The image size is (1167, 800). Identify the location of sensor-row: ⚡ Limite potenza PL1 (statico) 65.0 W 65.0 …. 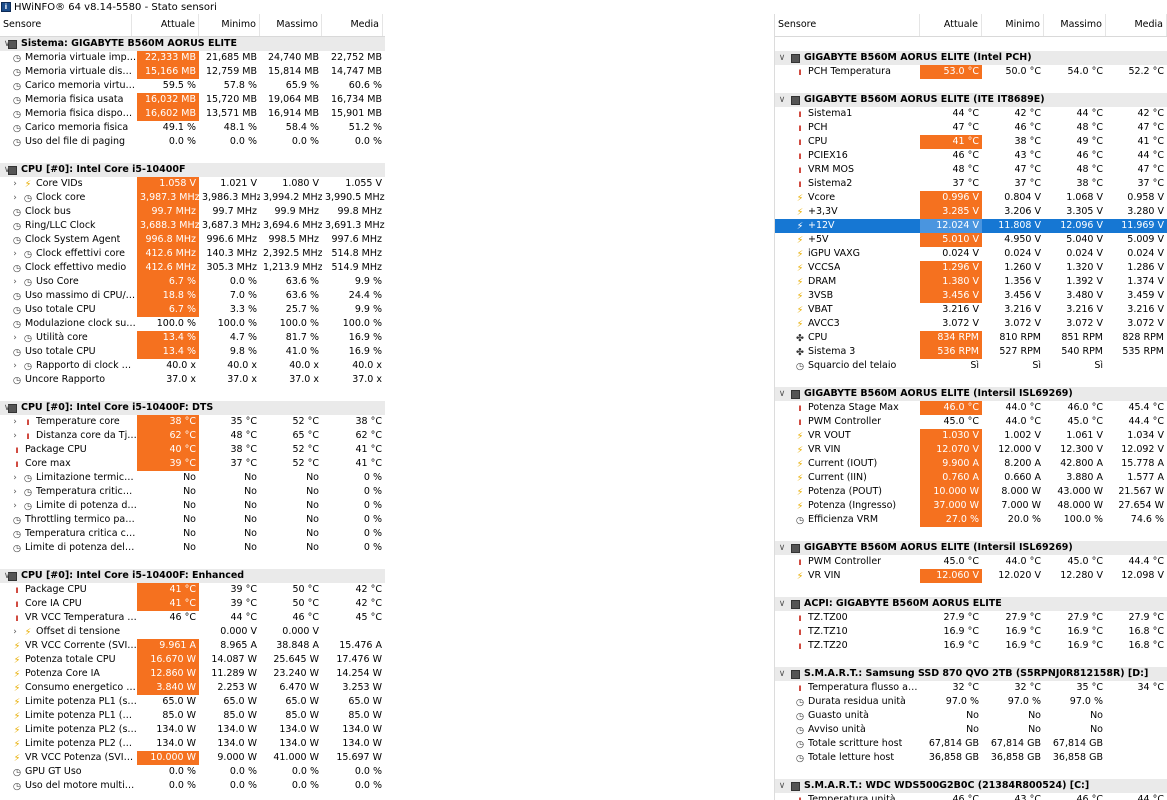
(192, 702).